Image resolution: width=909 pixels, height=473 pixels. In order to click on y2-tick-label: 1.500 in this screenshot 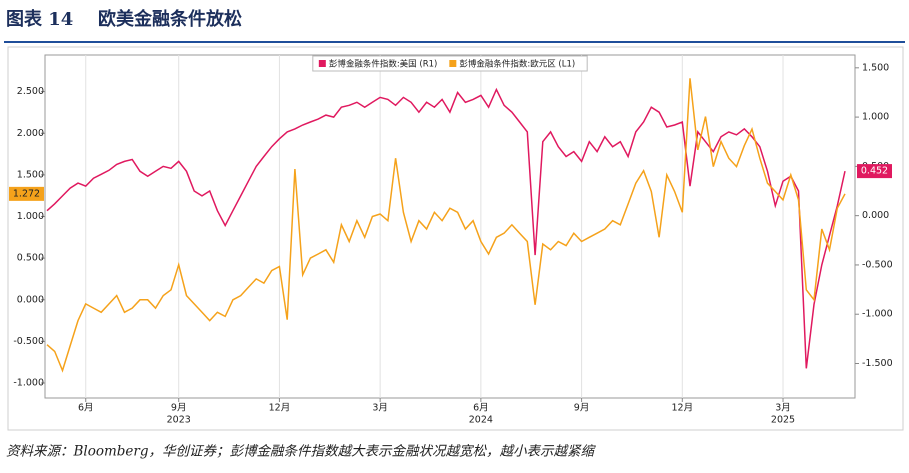, I will do `click(875, 67)`.